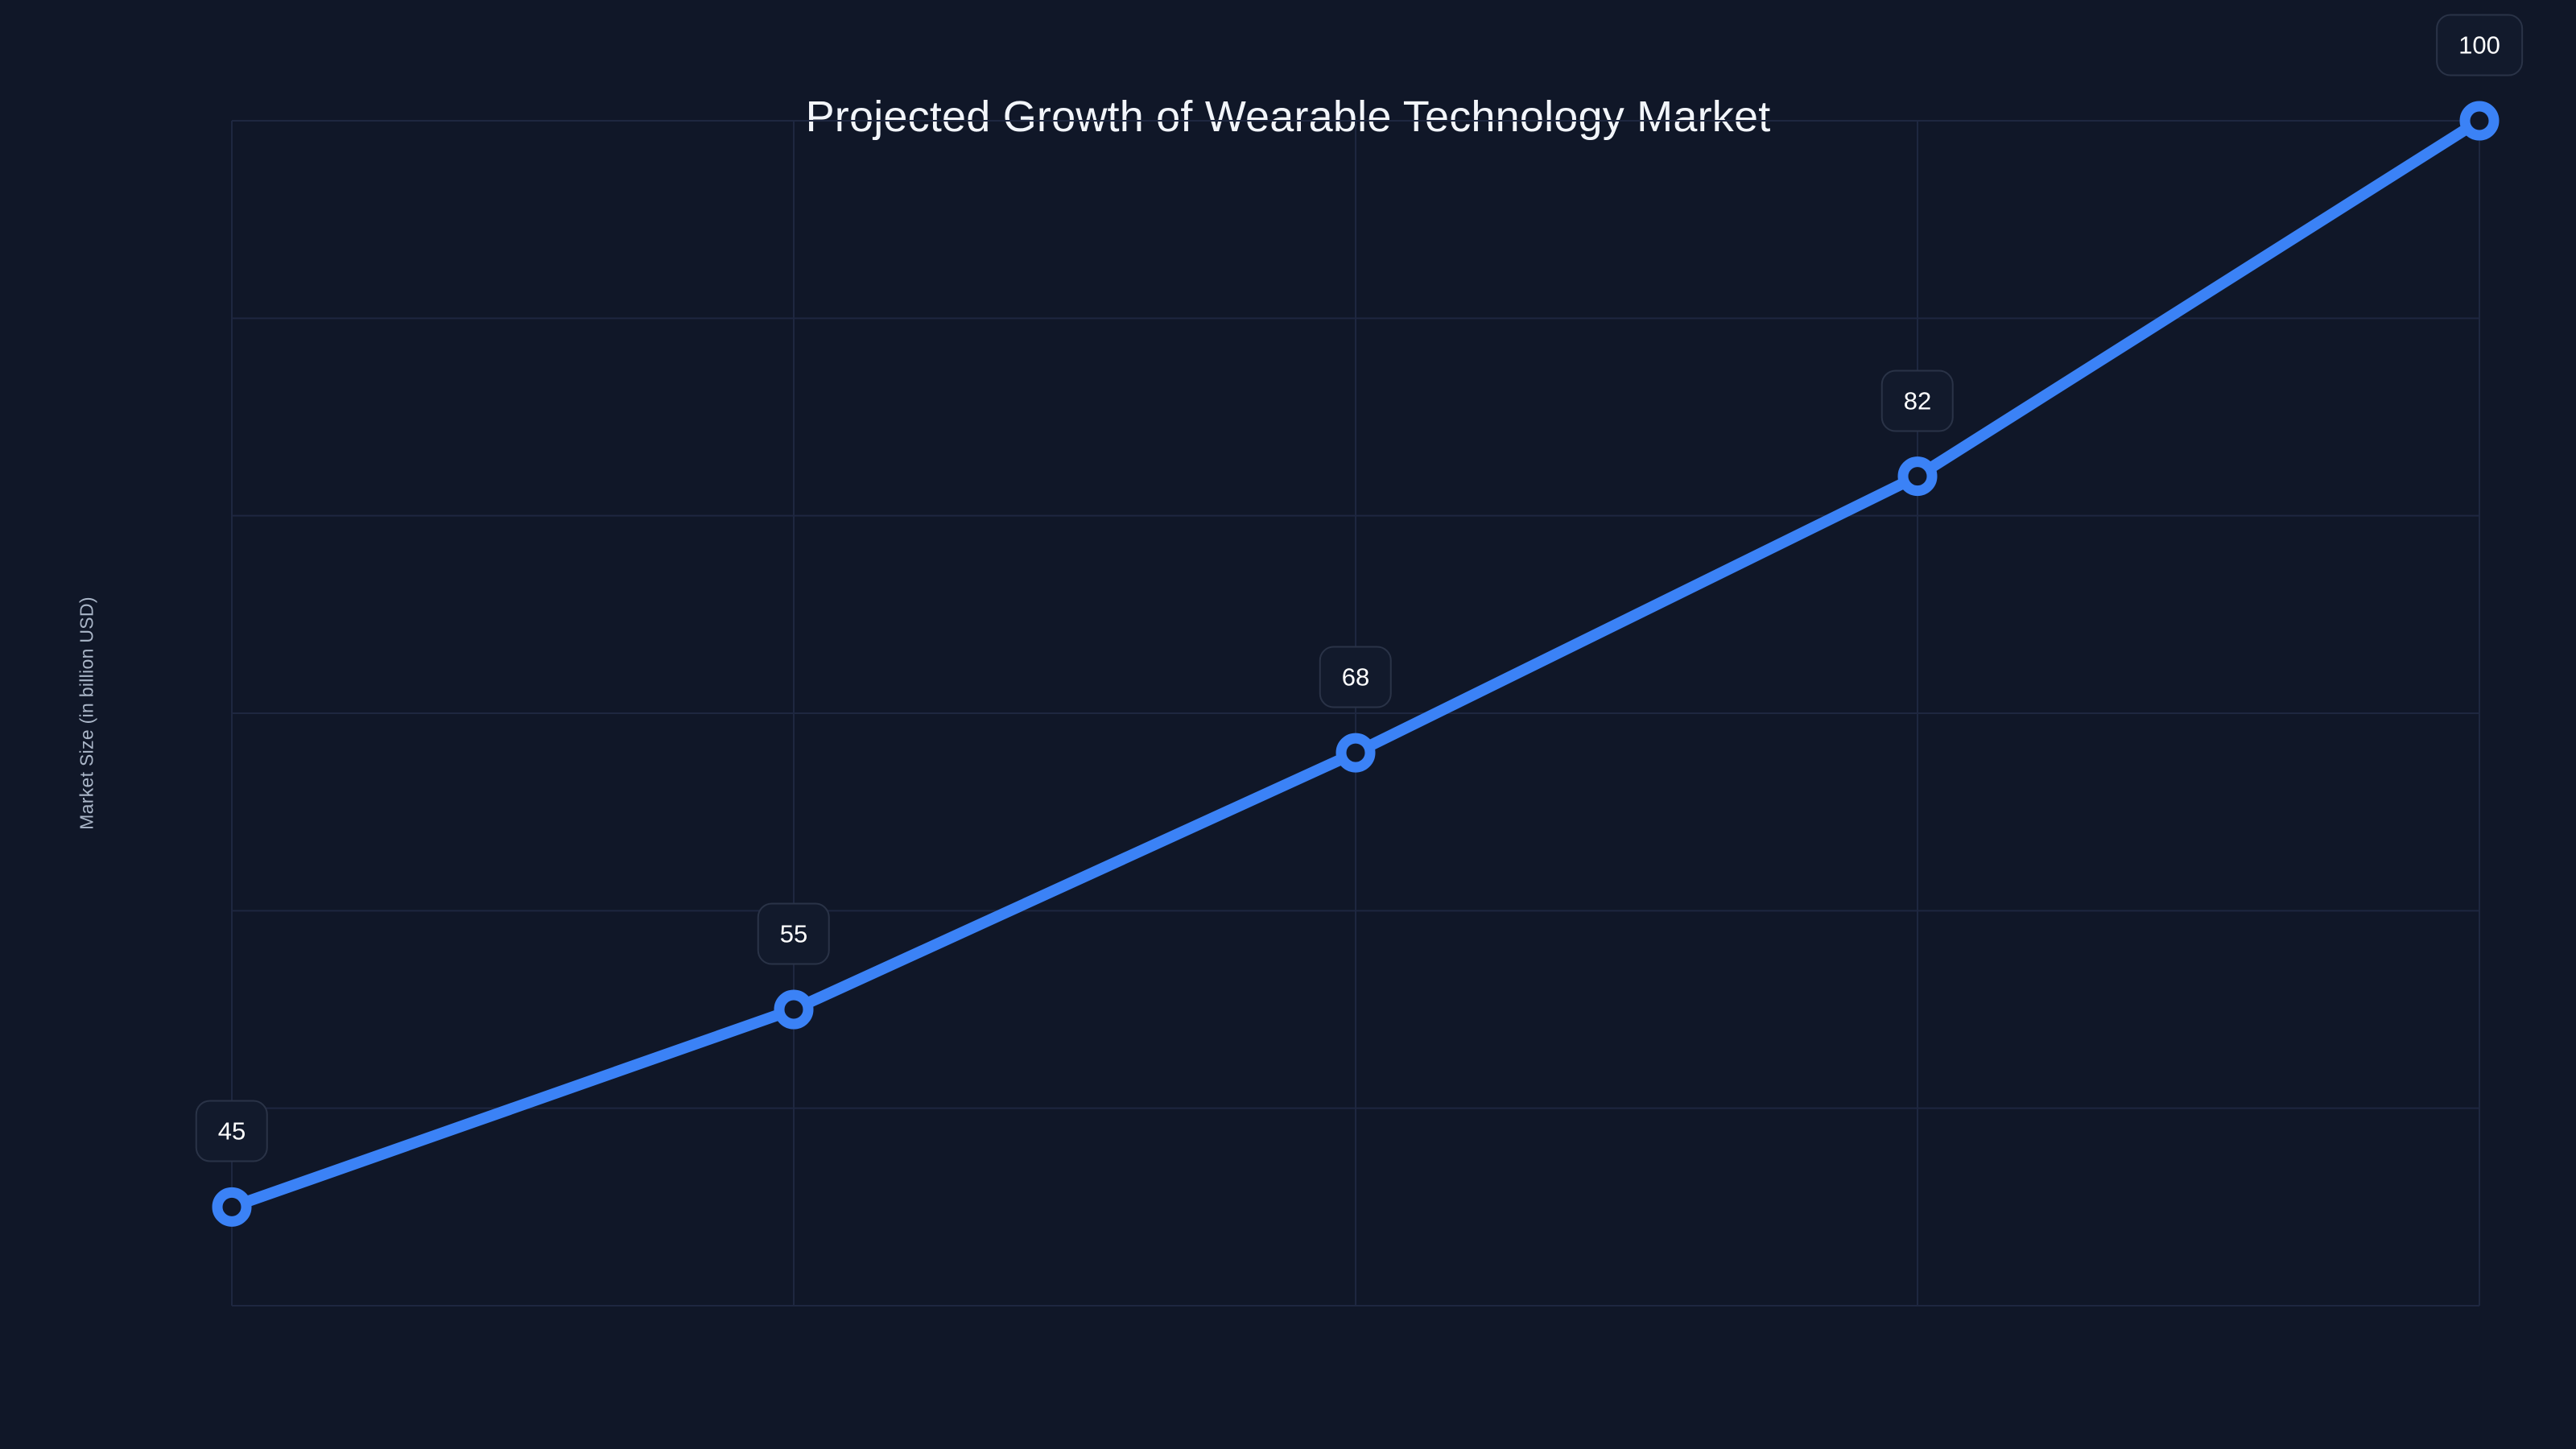 Image resolution: width=2576 pixels, height=1449 pixels. I want to click on data-point-value-badge: 100, so click(2479, 45).